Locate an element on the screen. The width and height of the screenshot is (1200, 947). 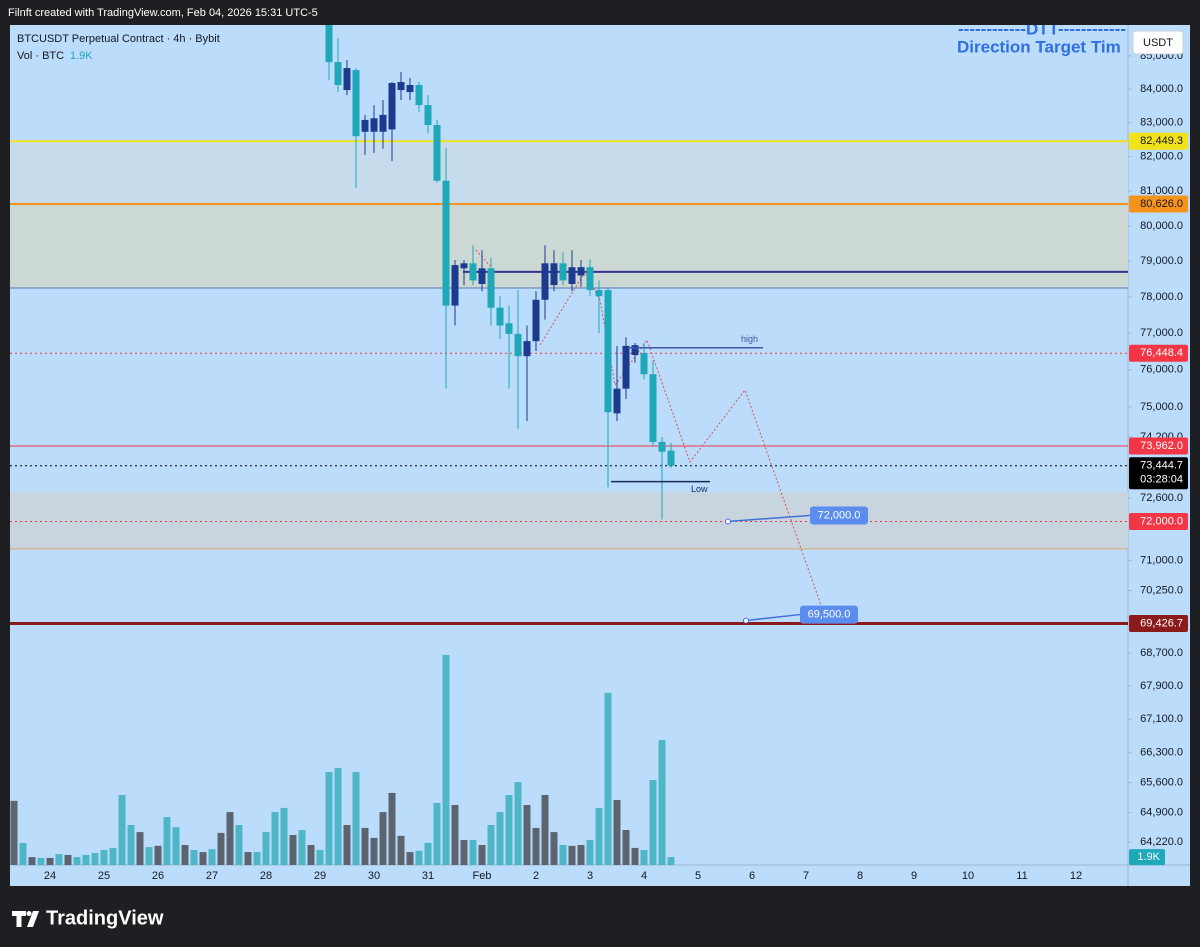
target-point is located at coordinates (746, 620).